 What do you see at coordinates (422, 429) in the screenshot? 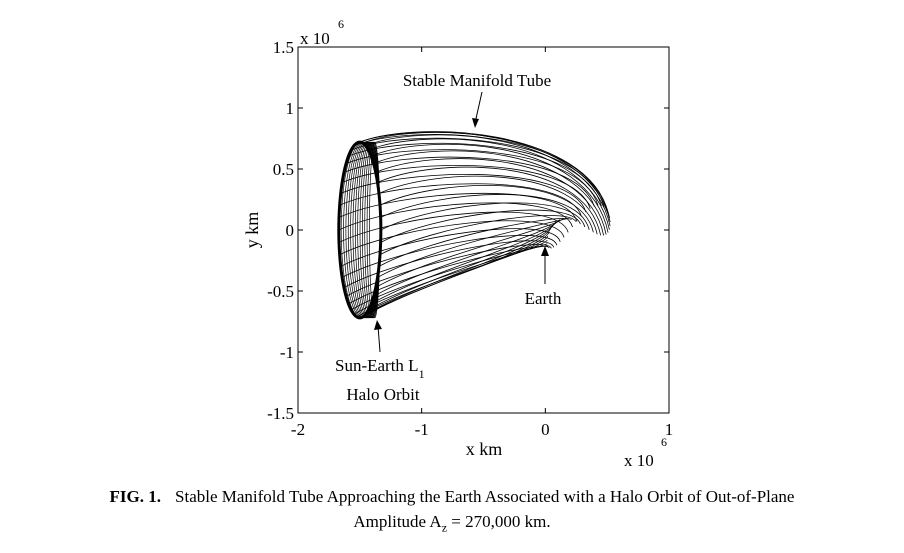
I see `x-tick-label: -1` at bounding box center [422, 429].